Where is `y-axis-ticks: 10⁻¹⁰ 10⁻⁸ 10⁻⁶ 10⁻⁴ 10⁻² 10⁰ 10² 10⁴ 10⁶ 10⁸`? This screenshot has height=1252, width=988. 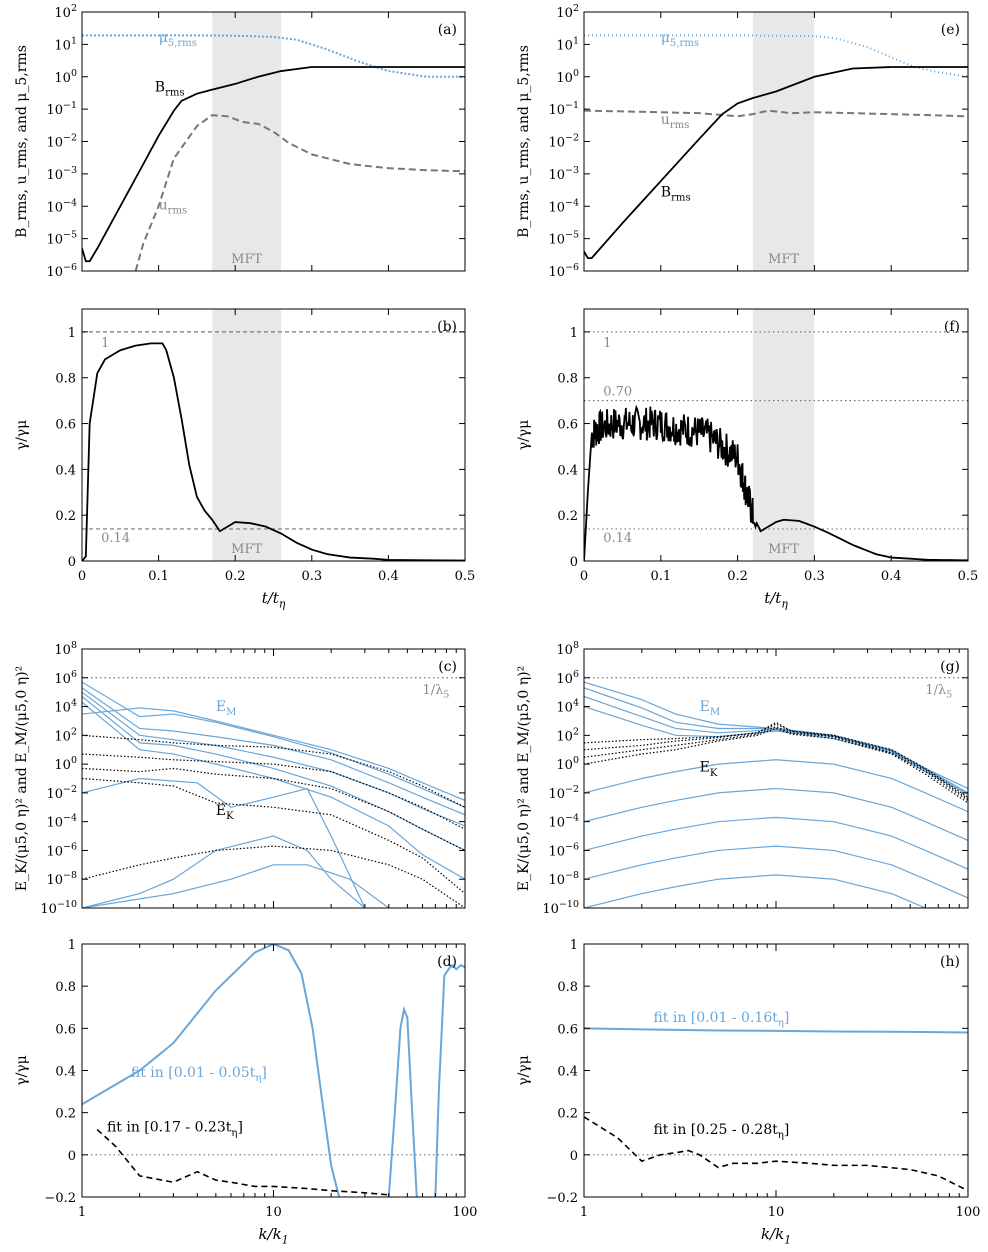 y-axis-ticks: 10⁻¹⁰ 10⁻⁸ 10⁻⁶ 10⁻⁴ 10⁻² 10⁰ 10² 10⁴ 10⁶ 10⁸ is located at coordinates (755, 778).